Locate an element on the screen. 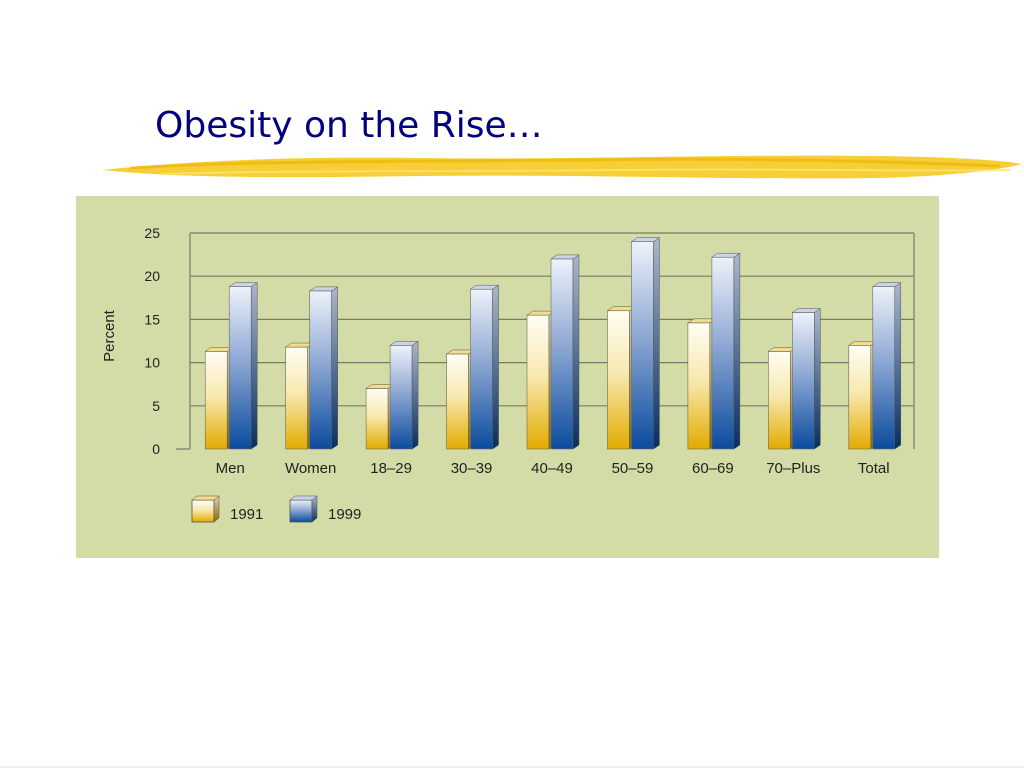 The image size is (1024, 768). x-tick-label: 30–39 is located at coordinates (472, 468).